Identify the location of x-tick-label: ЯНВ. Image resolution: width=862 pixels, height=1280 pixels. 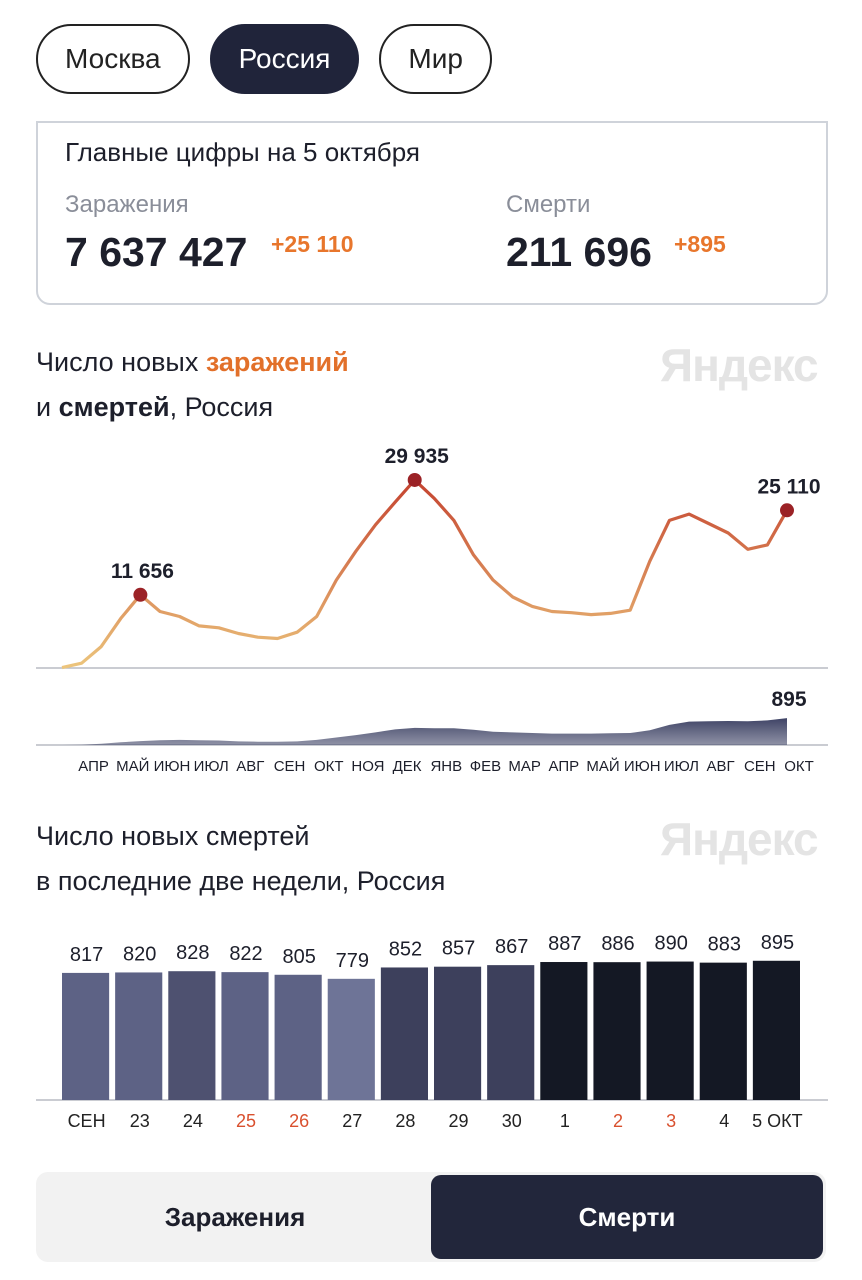
(446, 766).